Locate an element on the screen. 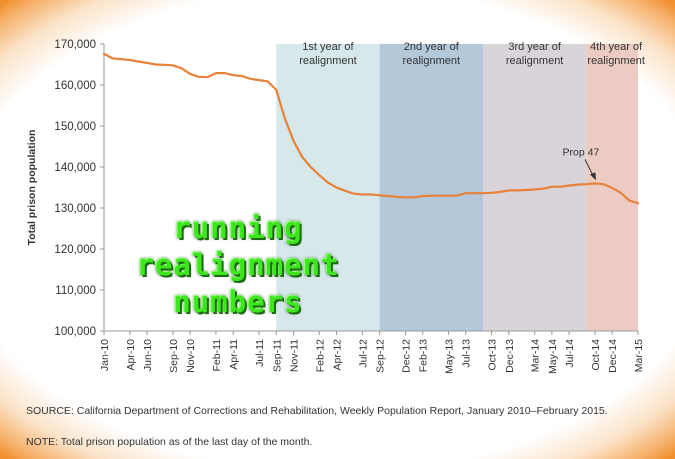 The height and width of the screenshot is (459, 675). y-tick-label: 150,000 is located at coordinates (75, 127).